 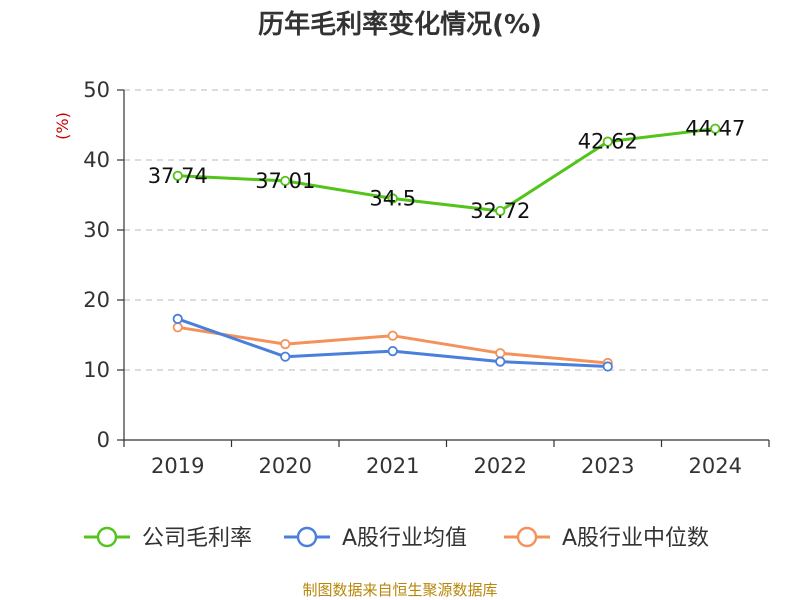 What do you see at coordinates (96, 90) in the screenshot?
I see `y-tick-label: 50` at bounding box center [96, 90].